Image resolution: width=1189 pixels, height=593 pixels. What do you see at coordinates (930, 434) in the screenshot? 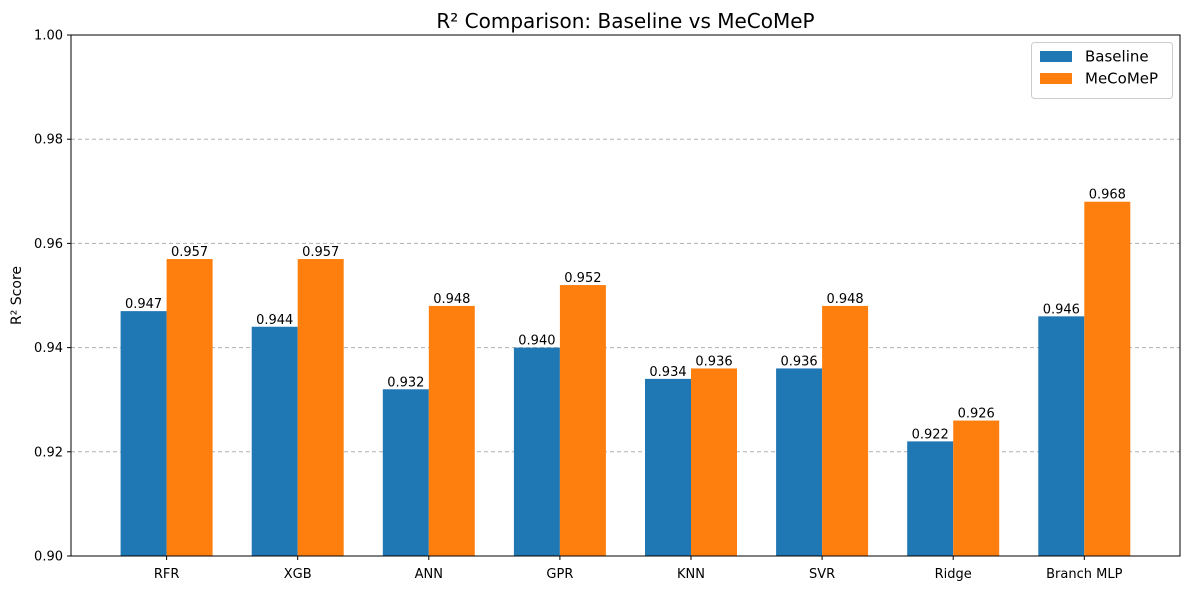
I see `bar-value-label: 0.922` at bounding box center [930, 434].